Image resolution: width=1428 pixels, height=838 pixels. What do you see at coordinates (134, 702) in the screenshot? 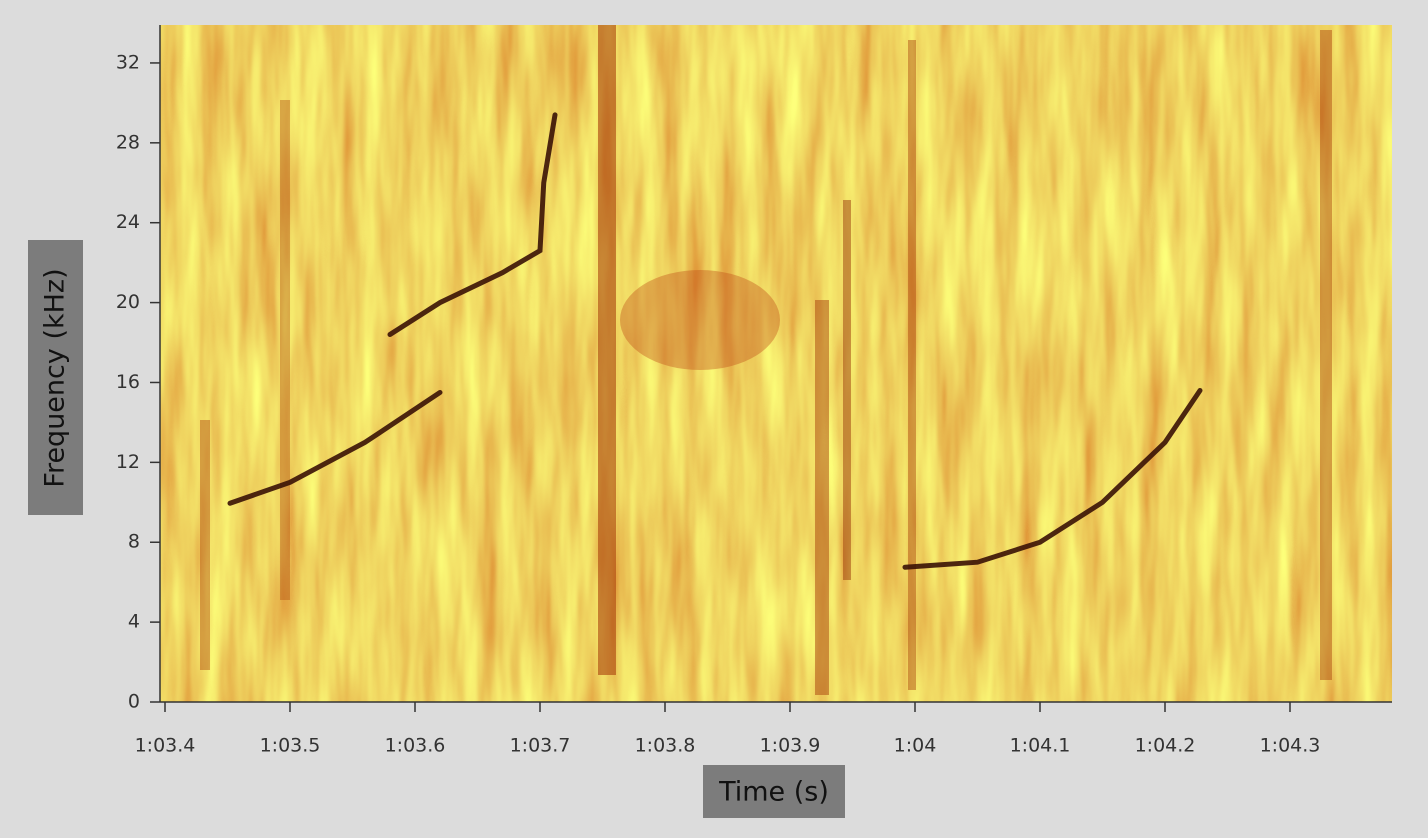
I see `y-tick-label: 0` at bounding box center [134, 702].